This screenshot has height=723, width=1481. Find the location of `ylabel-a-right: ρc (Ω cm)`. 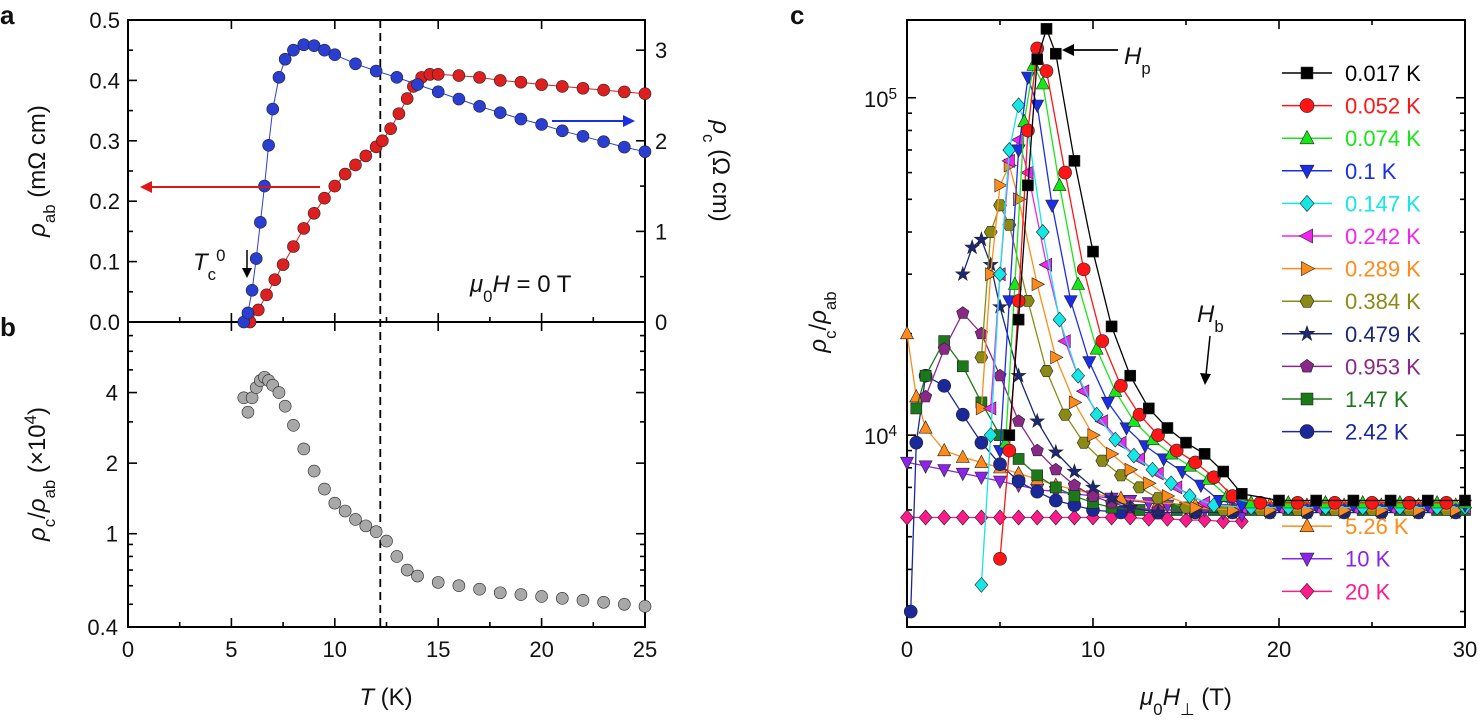

ylabel-a-right: ρc (Ω cm) is located at coordinates (717, 170).